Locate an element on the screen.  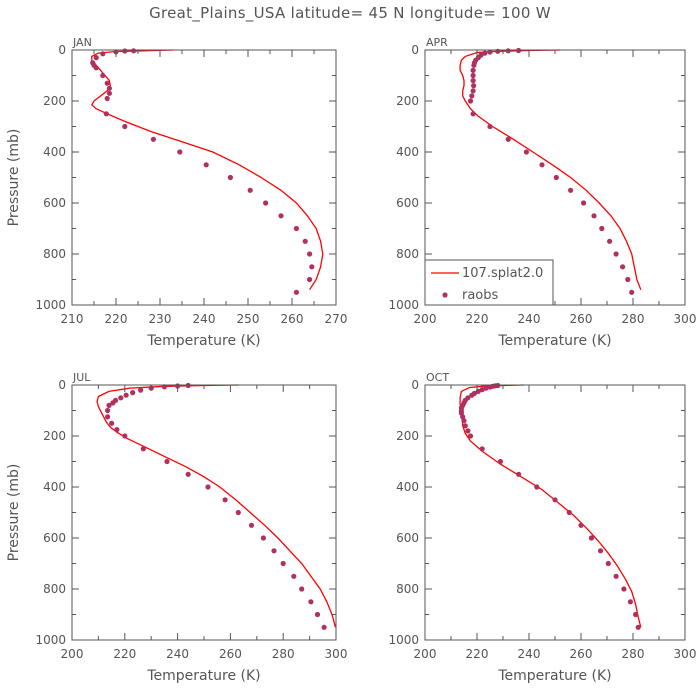
y-tick-label-jan: 1000 is located at coordinates (50, 305).